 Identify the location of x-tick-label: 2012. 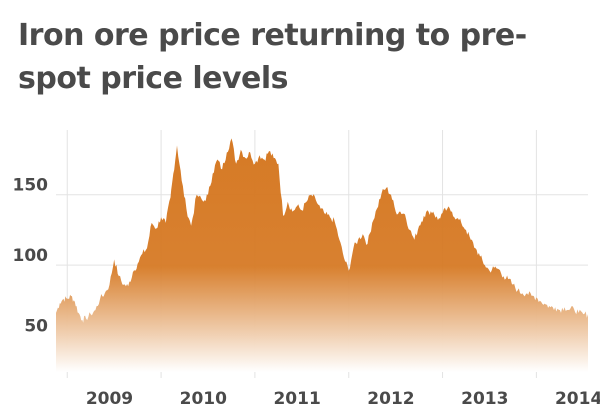
(390, 399).